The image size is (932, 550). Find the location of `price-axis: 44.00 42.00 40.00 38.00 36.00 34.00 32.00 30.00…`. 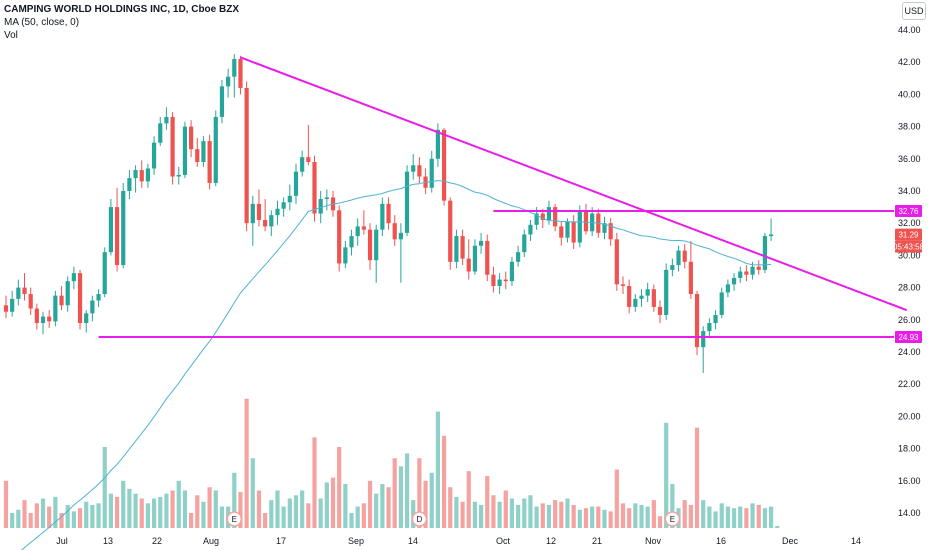

price-axis: 44.00 42.00 40.00 38.00 36.00 34.00 32.00 30.00… is located at coordinates (909, 271).